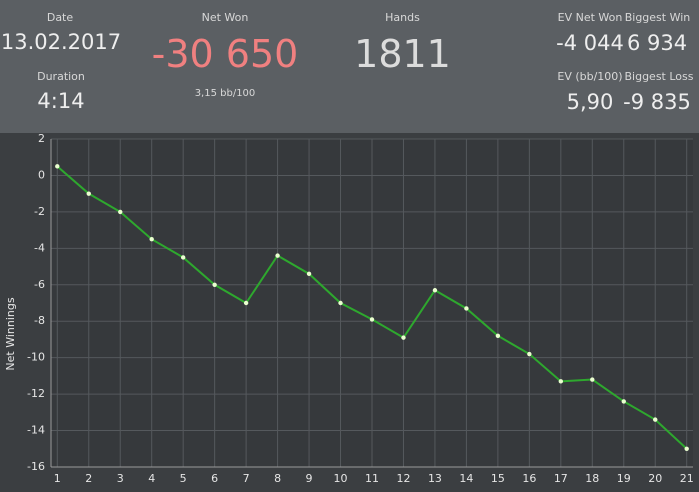  Describe the element at coordinates (590, 76) in the screenshot. I see `label: EV (bb/100)` at that location.